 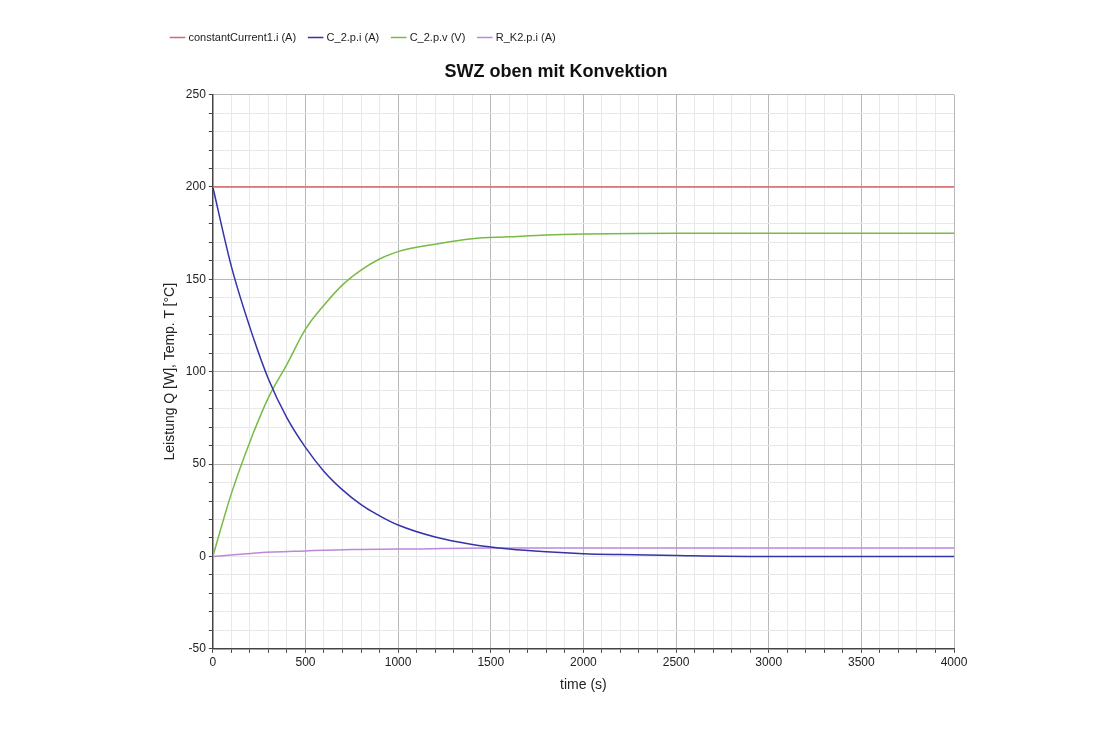 What do you see at coordinates (196, 186) in the screenshot?
I see `y-tick-label: 200` at bounding box center [196, 186].